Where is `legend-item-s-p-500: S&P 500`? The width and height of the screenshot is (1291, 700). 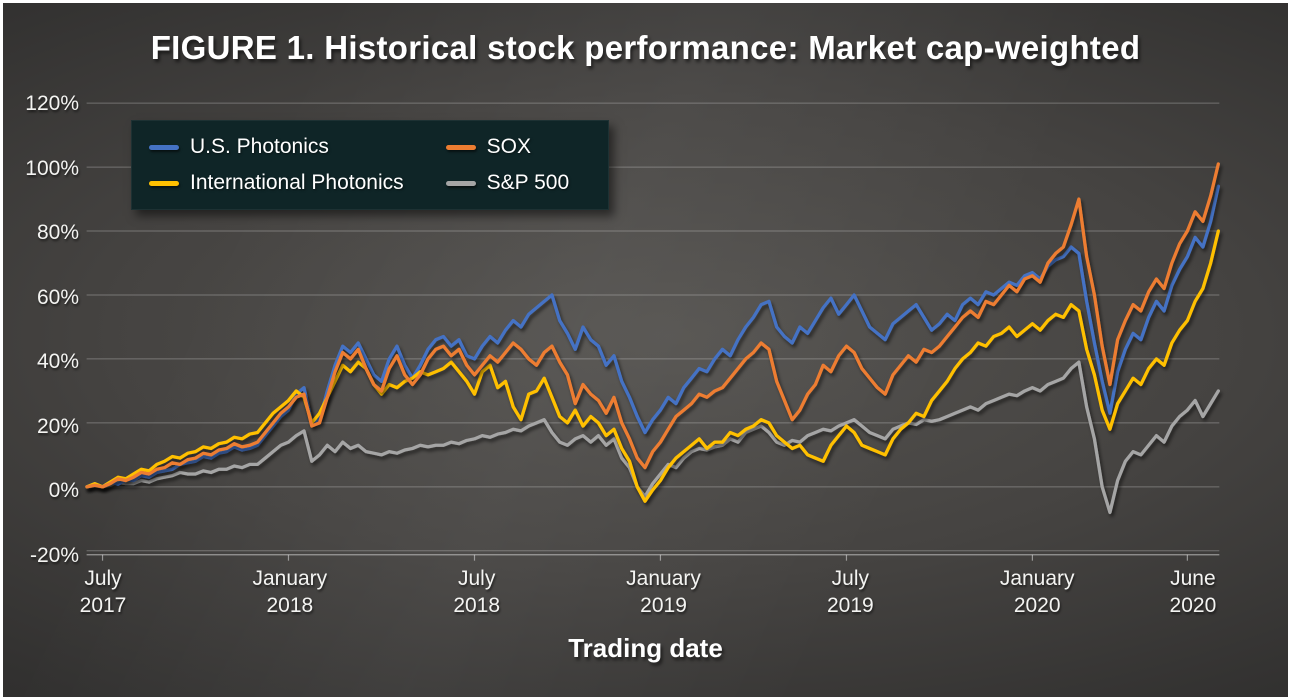
legend-item-s-p-500: S&P 500 is located at coordinates (507, 183).